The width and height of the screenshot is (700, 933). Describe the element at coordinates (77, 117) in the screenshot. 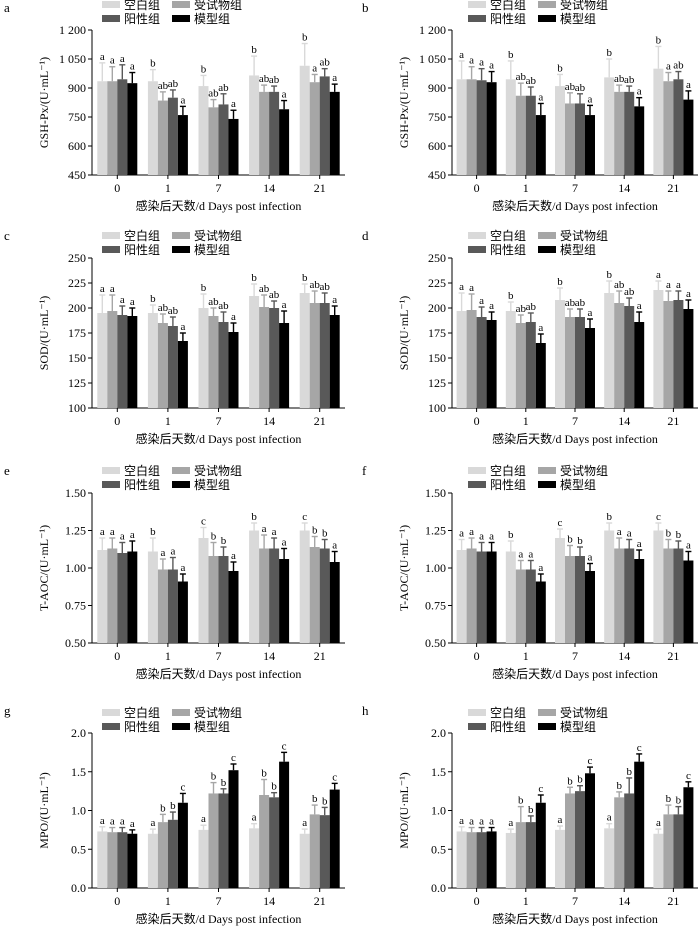

I see `y-tick-label: 750` at that location.